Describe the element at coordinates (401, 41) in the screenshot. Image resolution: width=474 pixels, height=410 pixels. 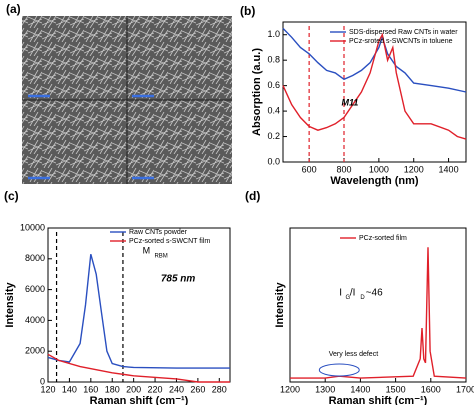
I see `legend-label: PCz-sroted s-SWCNTs in toluene` at that location.